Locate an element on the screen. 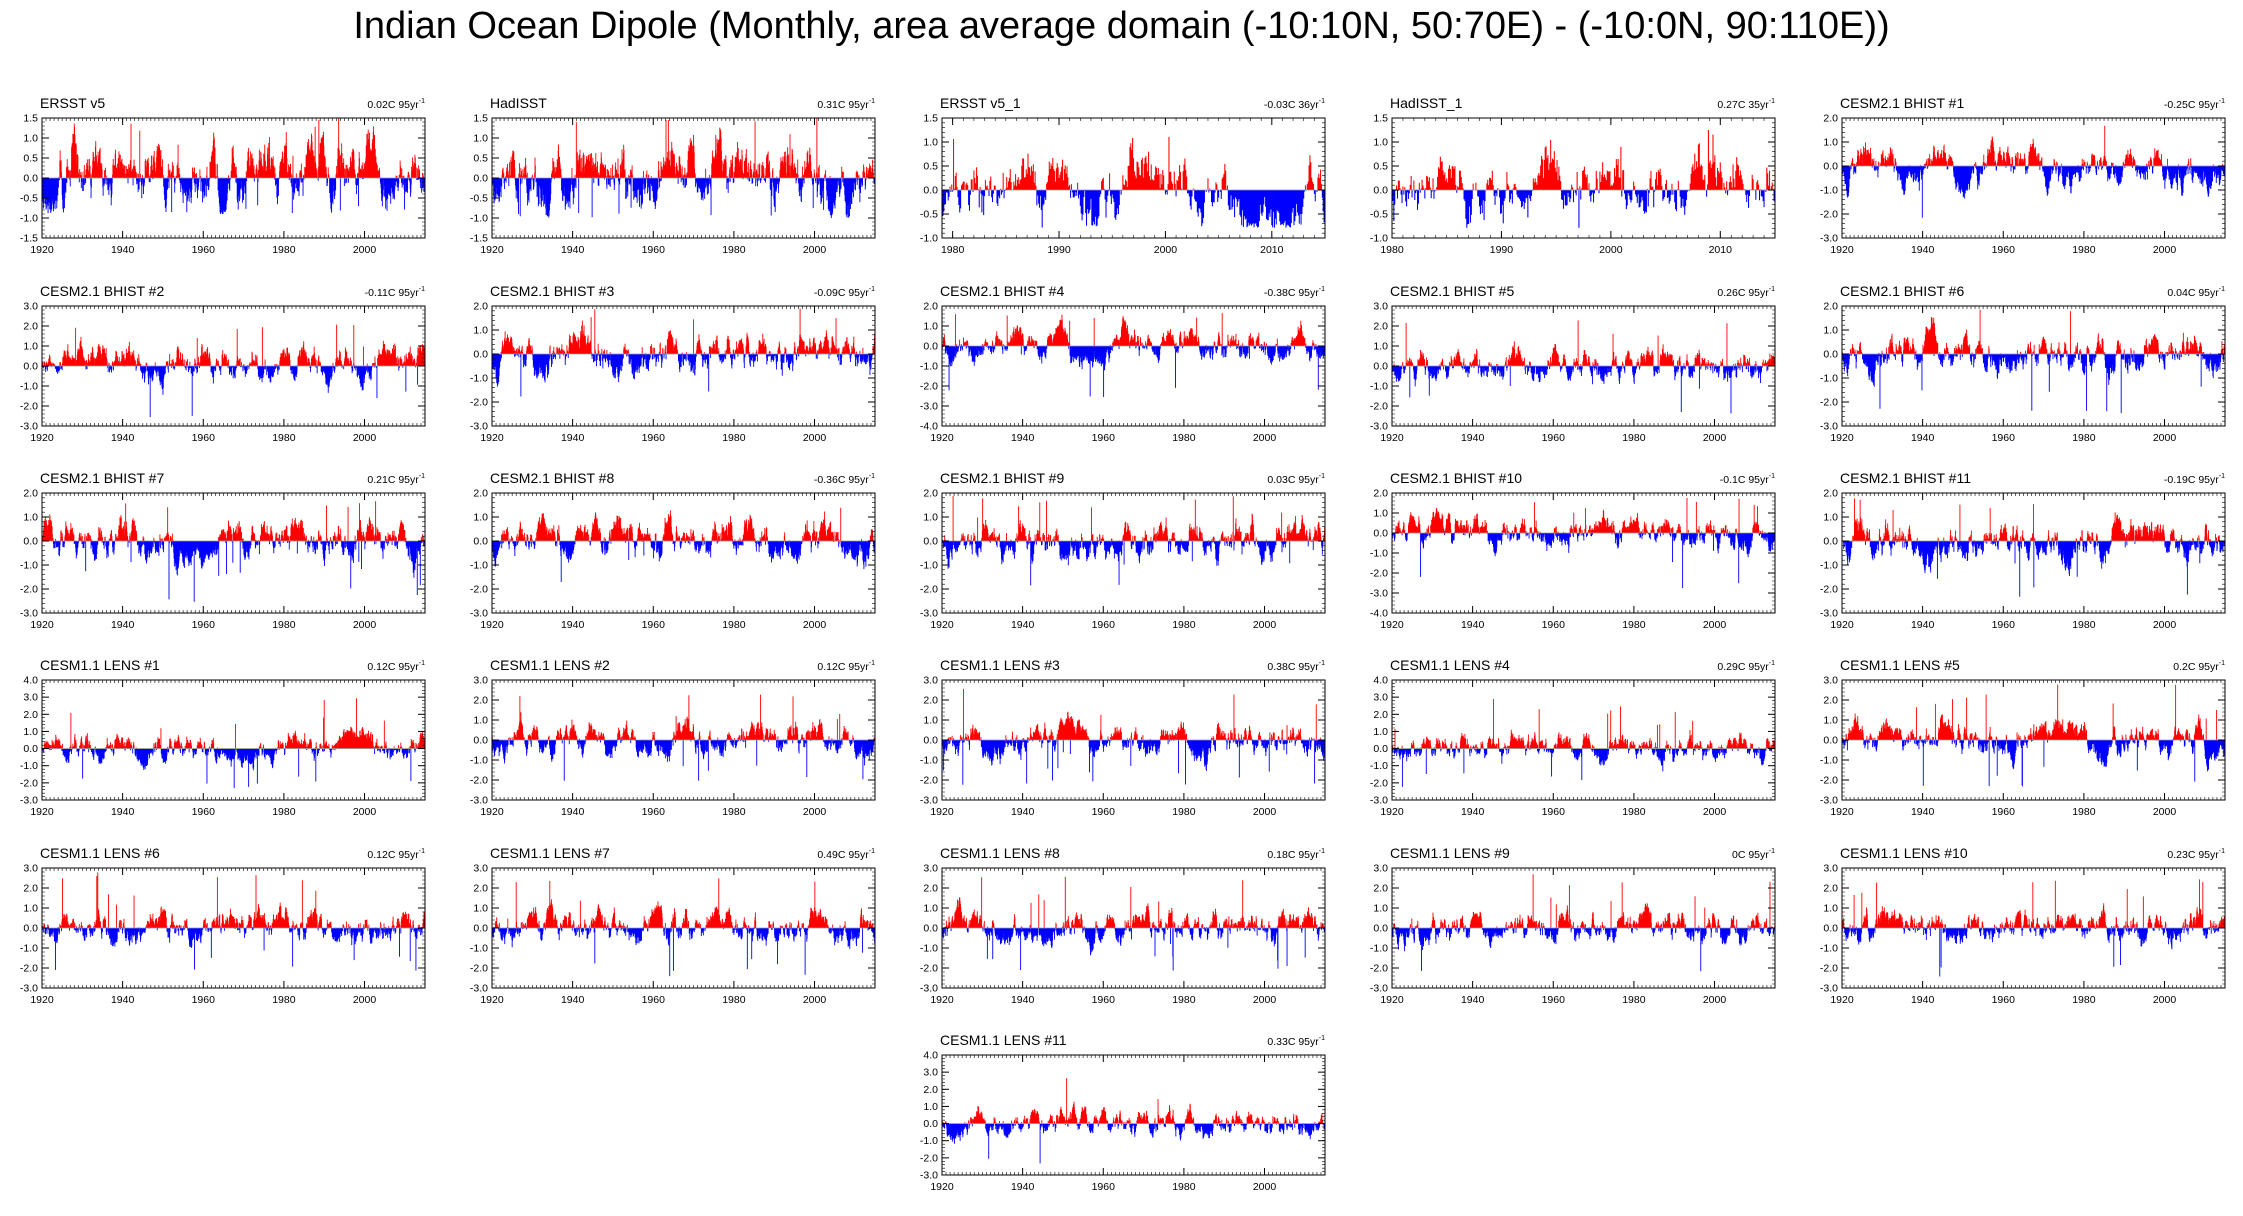 Image resolution: width=2243 pixels, height=1216 pixels. panel-title: HadISST_1 is located at coordinates (1426, 103).